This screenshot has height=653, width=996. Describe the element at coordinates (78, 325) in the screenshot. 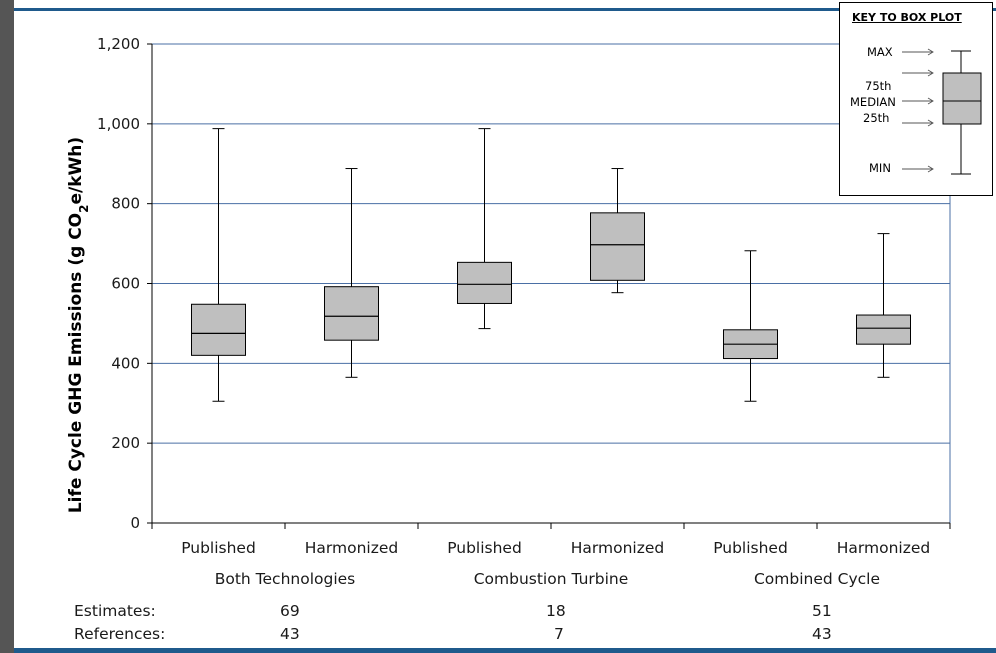

I see `y-axis-label: Life Cycle GHG Emissions (g CO2e/kWh)` at that location.